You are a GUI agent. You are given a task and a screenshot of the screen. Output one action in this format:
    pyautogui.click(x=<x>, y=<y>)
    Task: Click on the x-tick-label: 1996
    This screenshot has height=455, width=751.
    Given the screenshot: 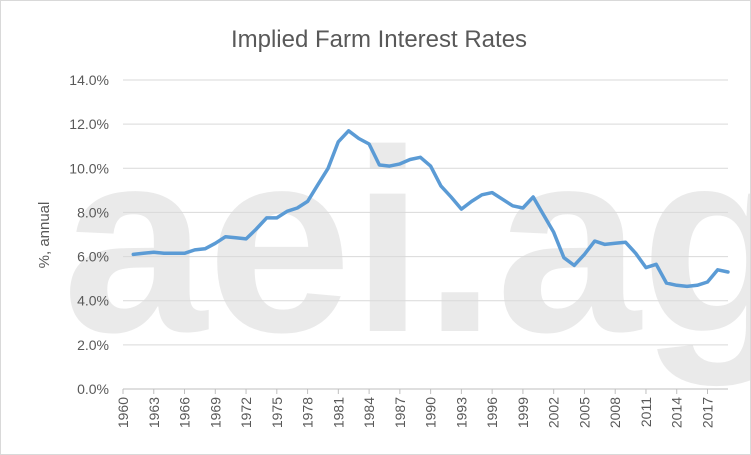 What is the action you would take?
    pyautogui.click(x=492, y=412)
    